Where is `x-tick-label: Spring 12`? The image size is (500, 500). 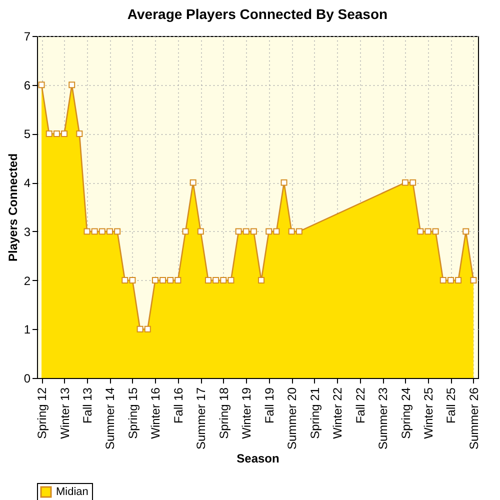 x-tick-label: Spring 12 is located at coordinates (42, 413).